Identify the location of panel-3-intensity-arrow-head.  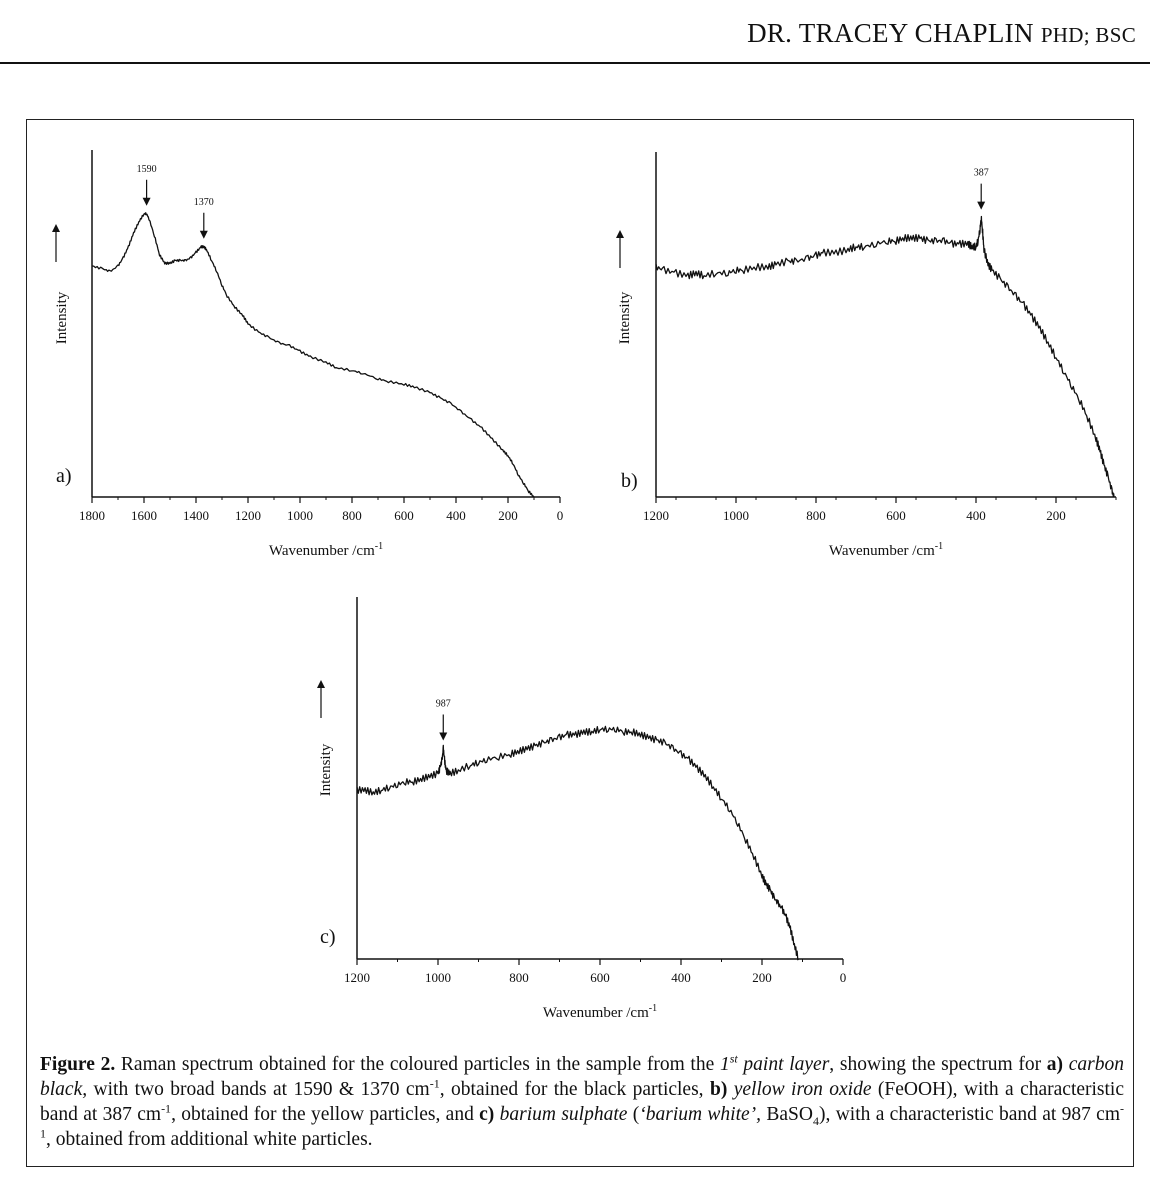
(321, 684).